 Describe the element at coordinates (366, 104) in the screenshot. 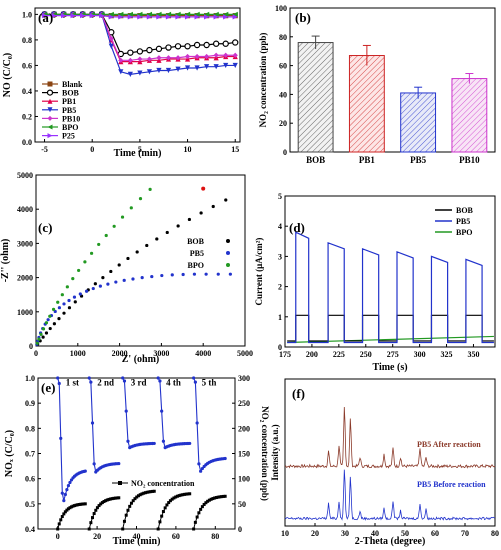

I see `bar` at that location.